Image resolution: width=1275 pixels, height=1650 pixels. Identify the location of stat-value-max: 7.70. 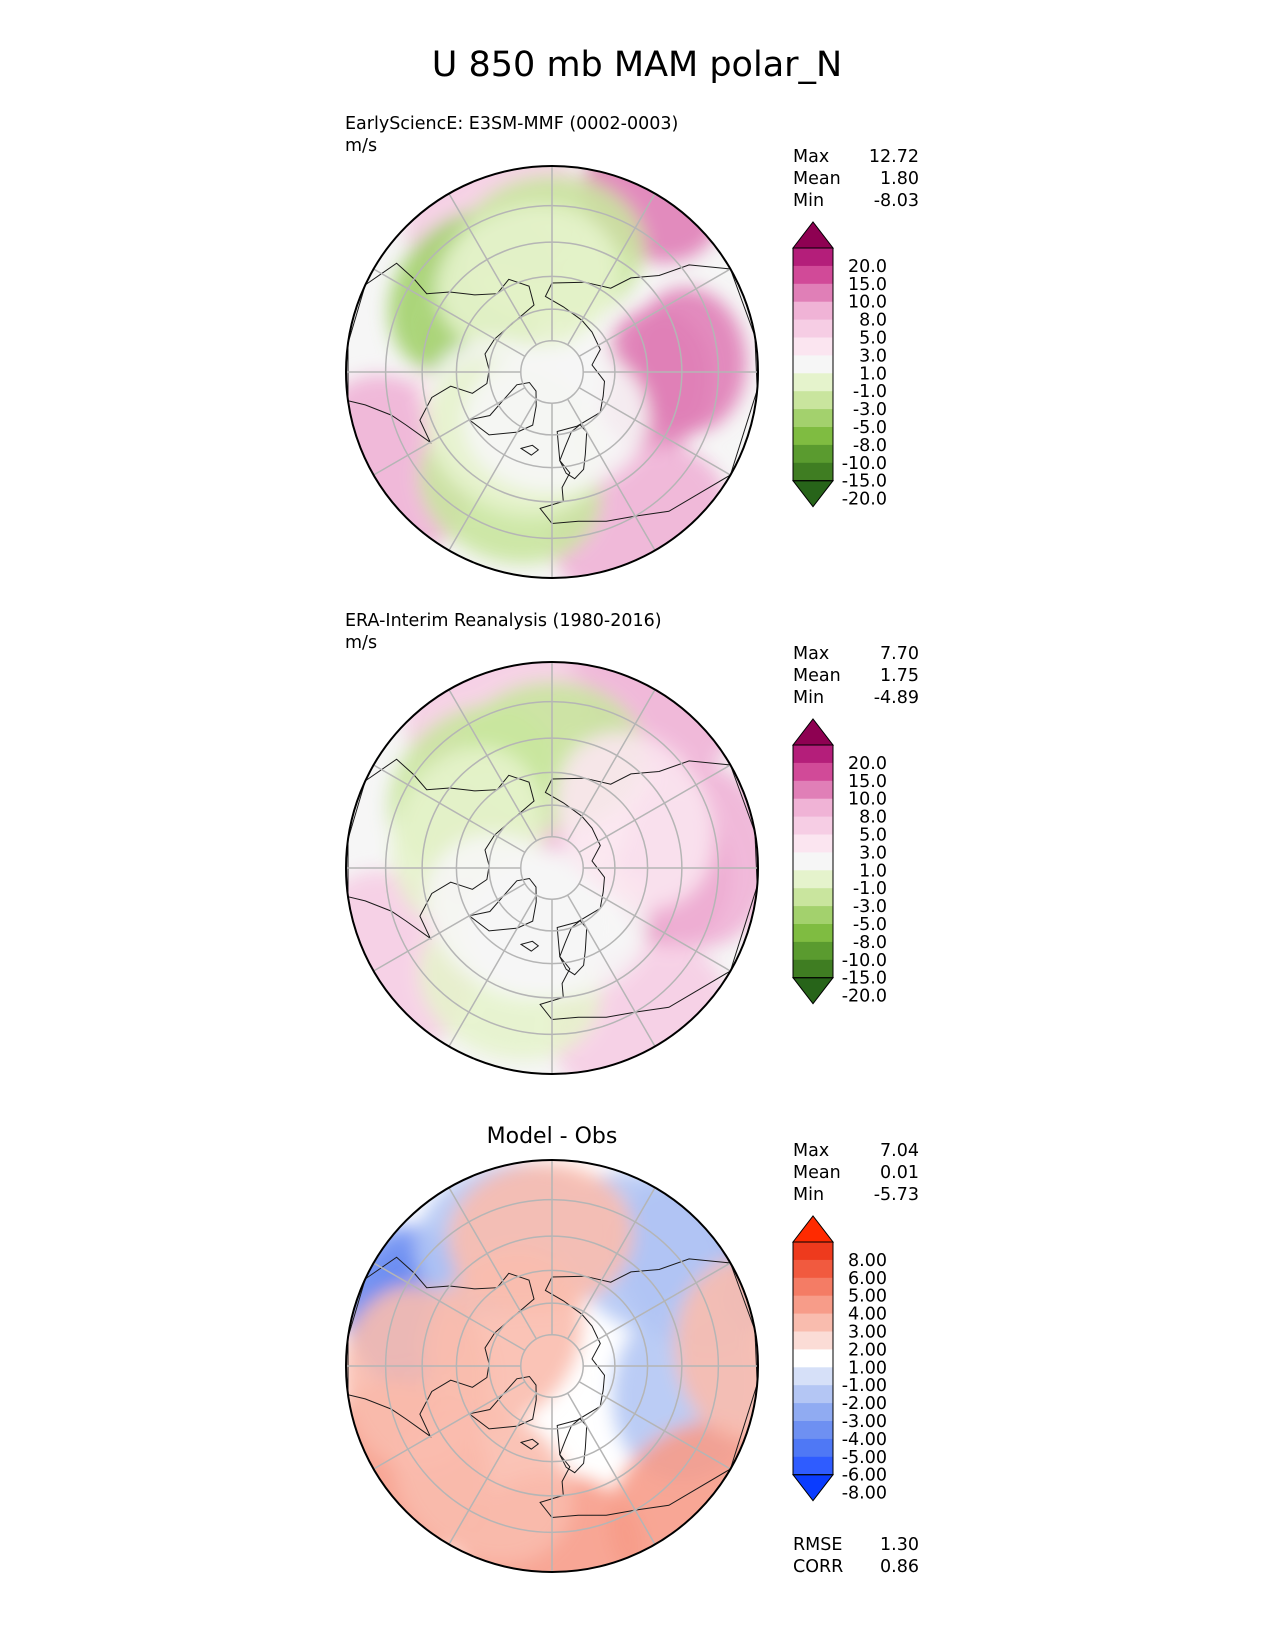
(899, 654).